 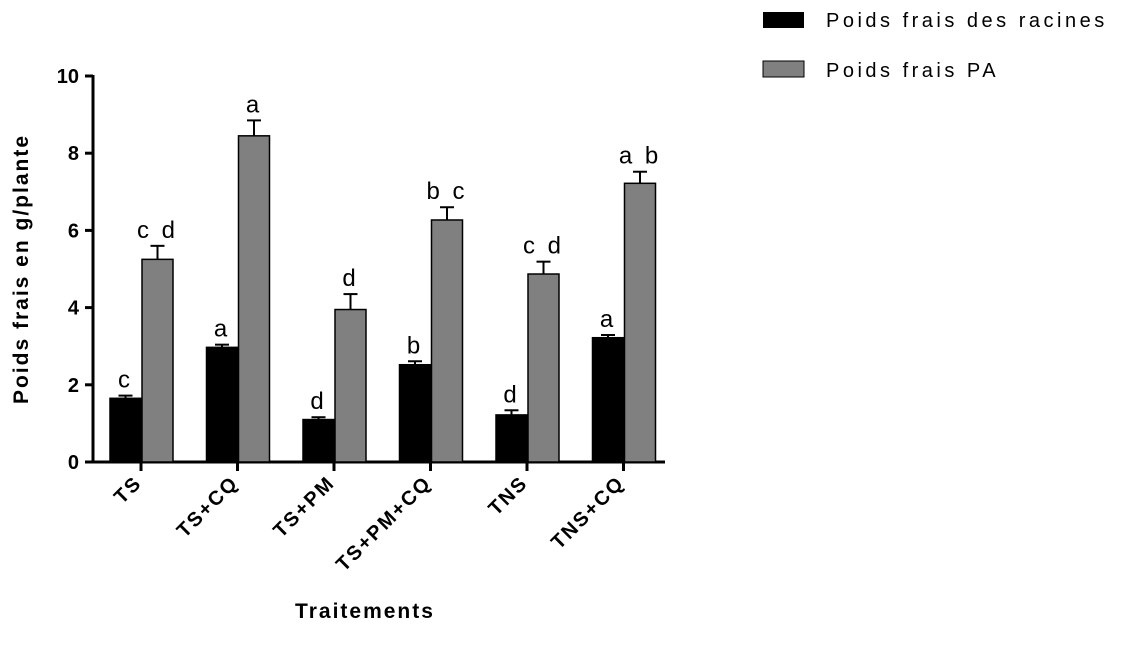 What do you see at coordinates (365, 611) in the screenshot?
I see `x-axis-title: Traitements` at bounding box center [365, 611].